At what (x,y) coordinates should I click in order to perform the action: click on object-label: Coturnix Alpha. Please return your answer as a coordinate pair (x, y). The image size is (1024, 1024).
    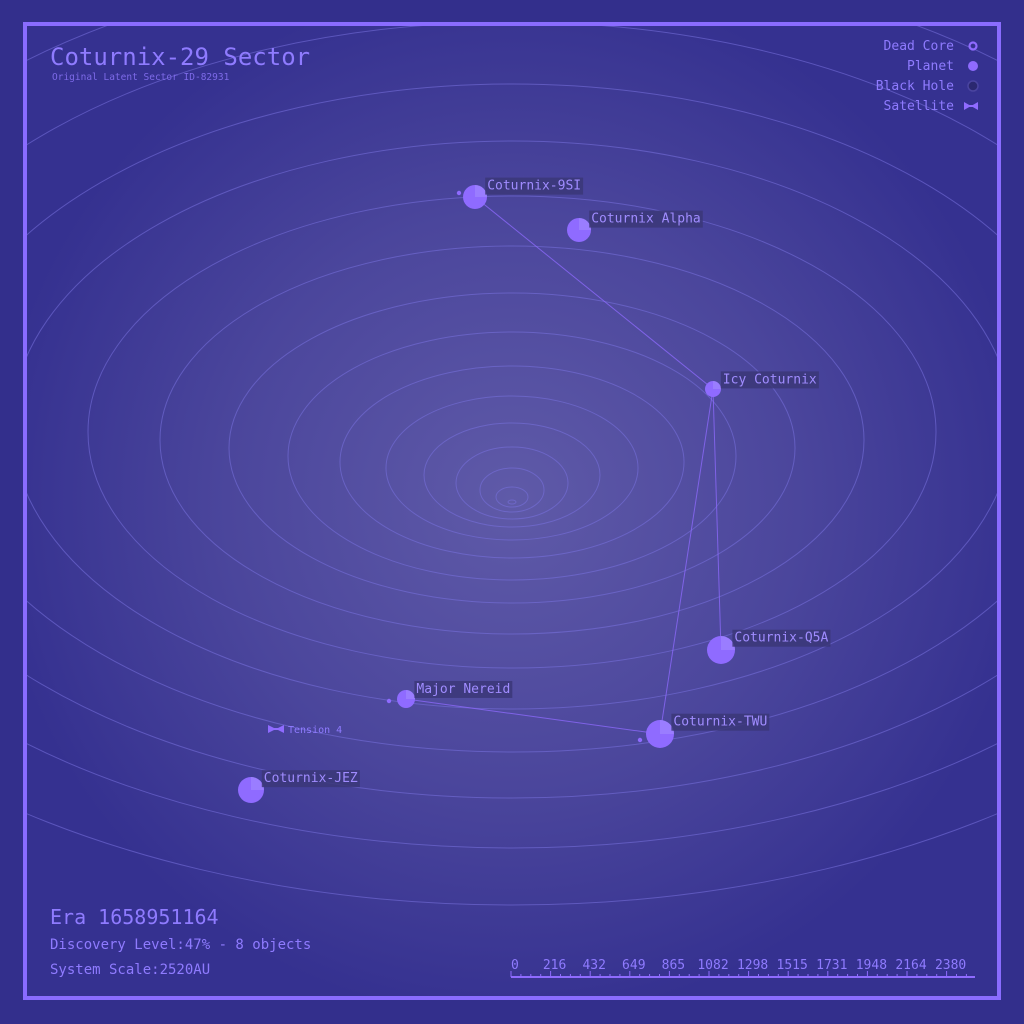
    Looking at the image, I should click on (646, 219).